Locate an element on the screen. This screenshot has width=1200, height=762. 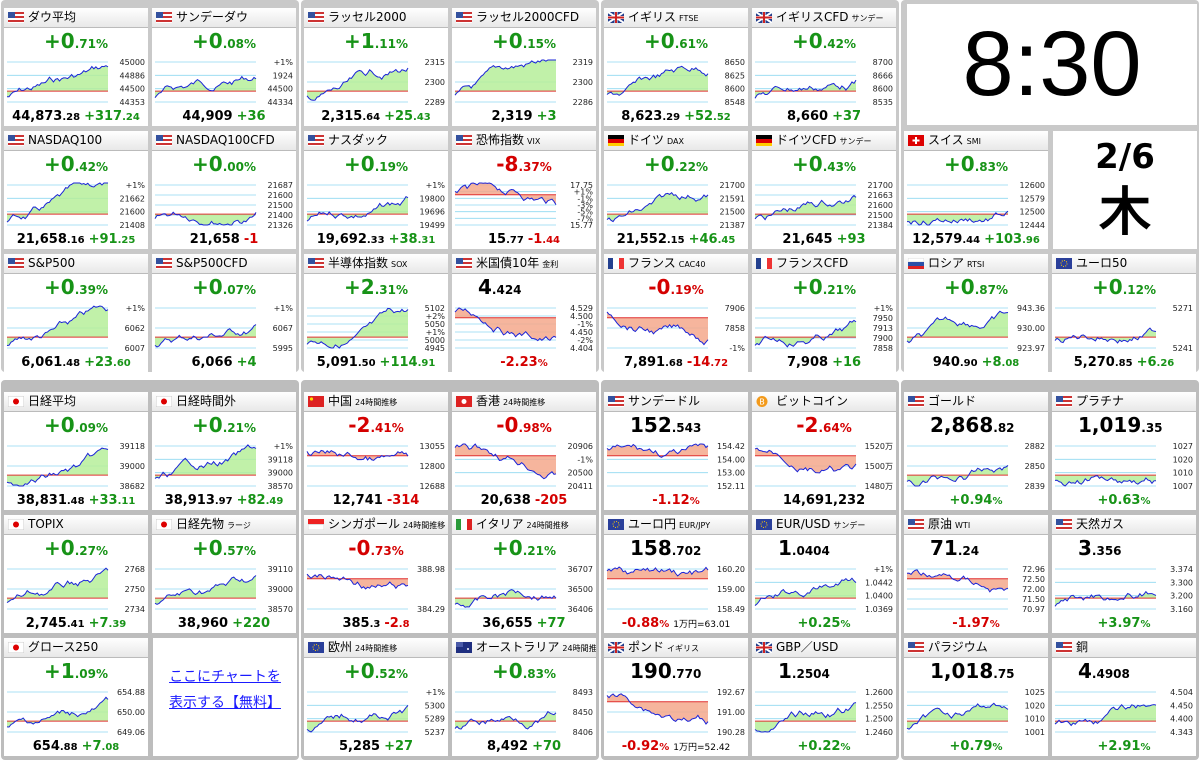
change: +37 is located at coordinates (847, 116).